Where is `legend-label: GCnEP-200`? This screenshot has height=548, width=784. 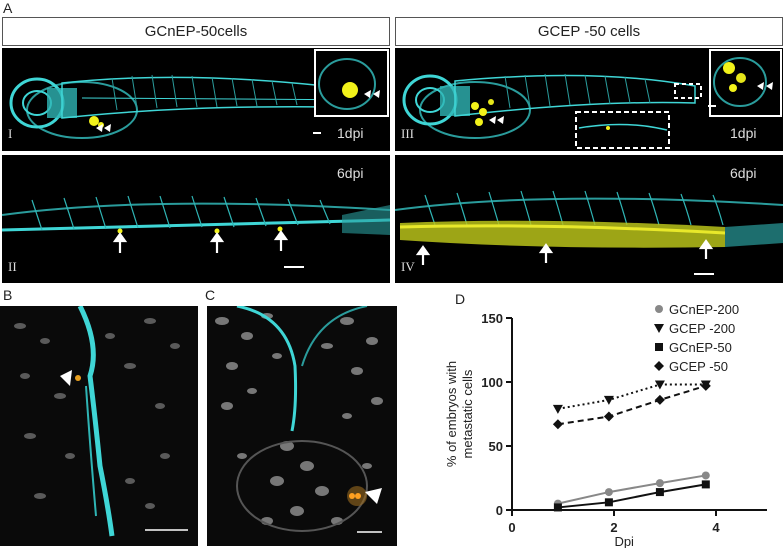
legend-label: GCnEP-200 is located at coordinates (704, 309).